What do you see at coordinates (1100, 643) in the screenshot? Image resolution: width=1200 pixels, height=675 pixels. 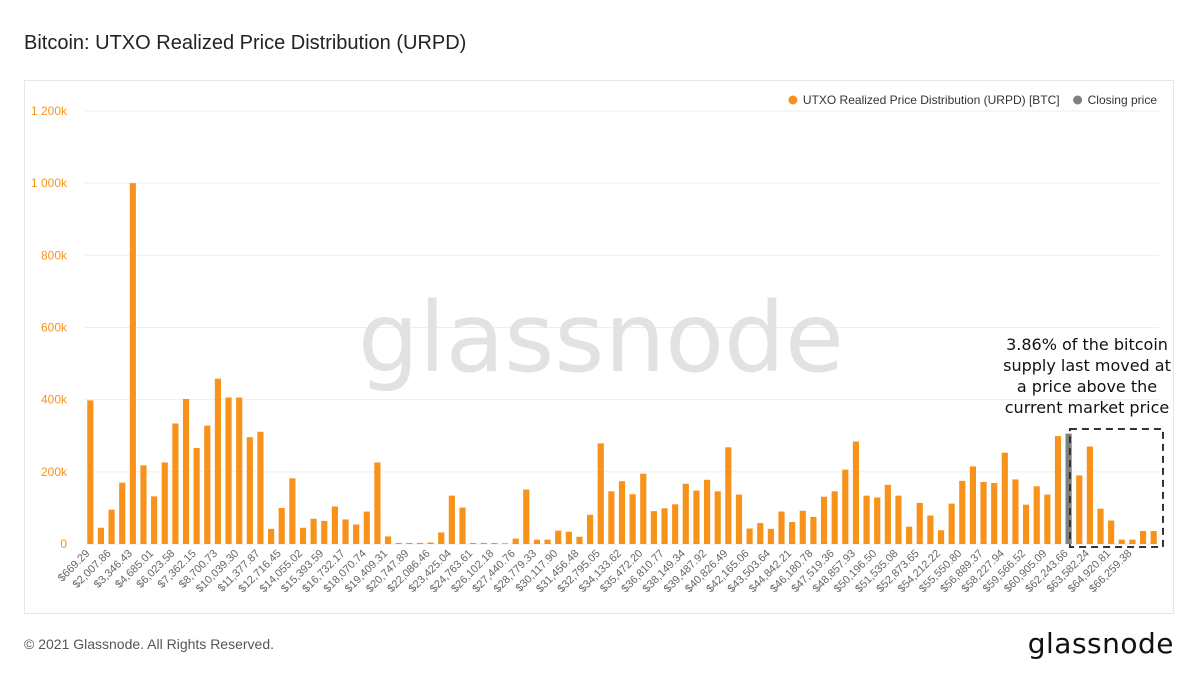 I see `glassnode-logo: glassnode` at bounding box center [1100, 643].